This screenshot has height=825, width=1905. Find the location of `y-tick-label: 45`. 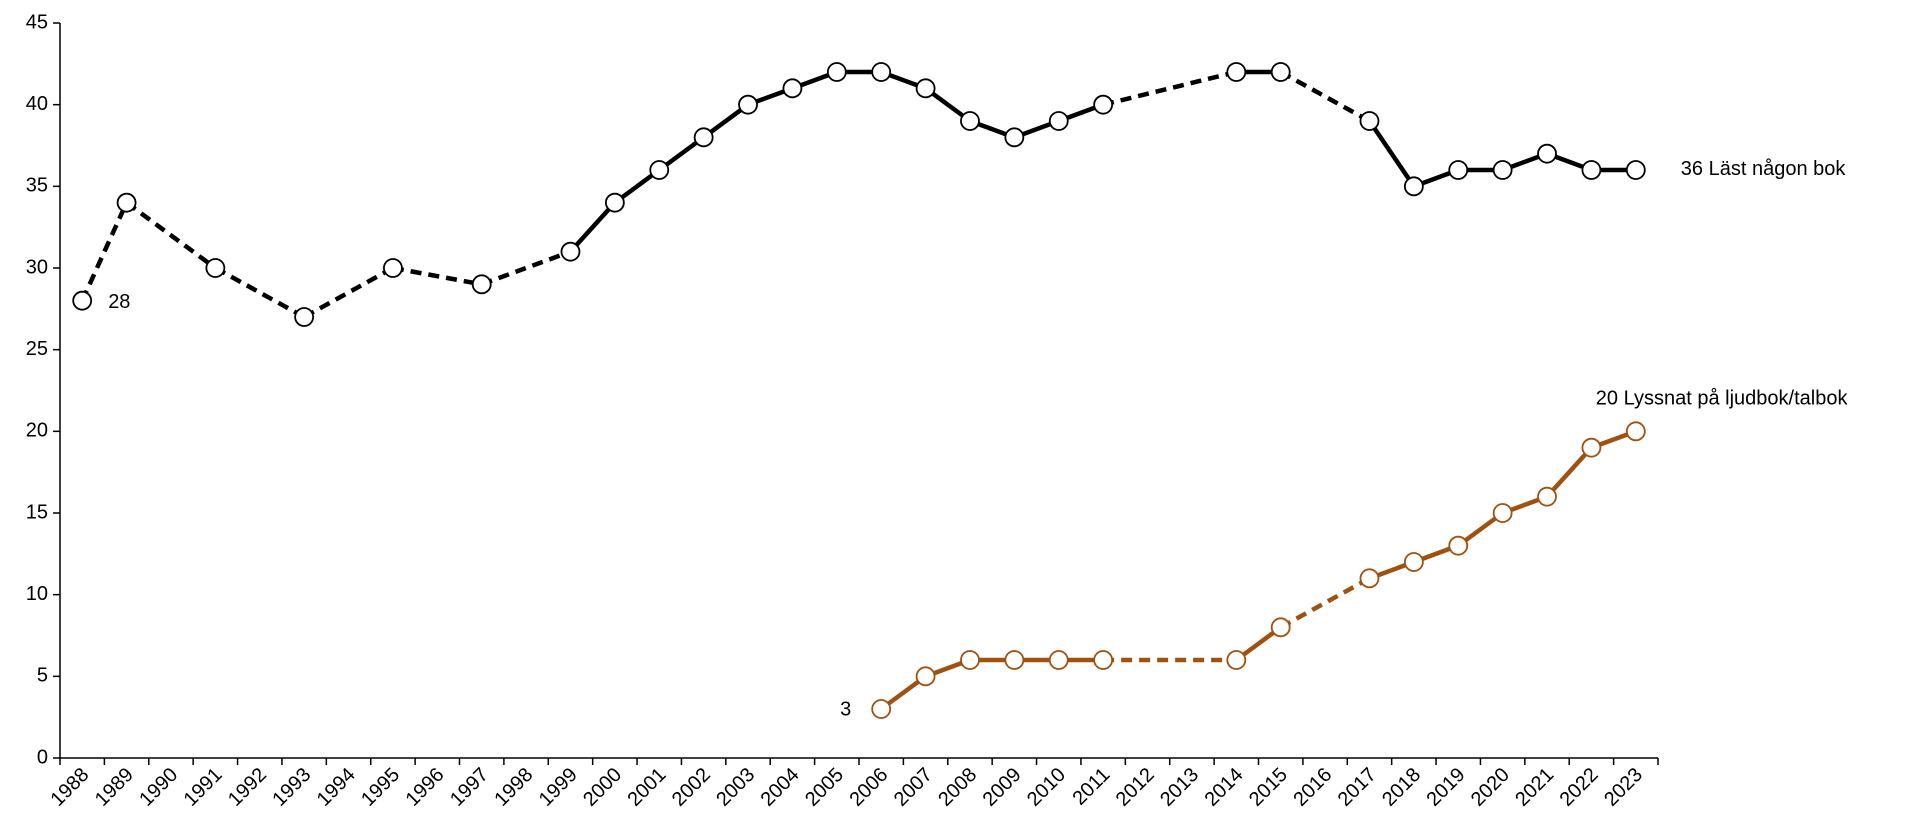

y-tick-label: 45 is located at coordinates (37, 22).